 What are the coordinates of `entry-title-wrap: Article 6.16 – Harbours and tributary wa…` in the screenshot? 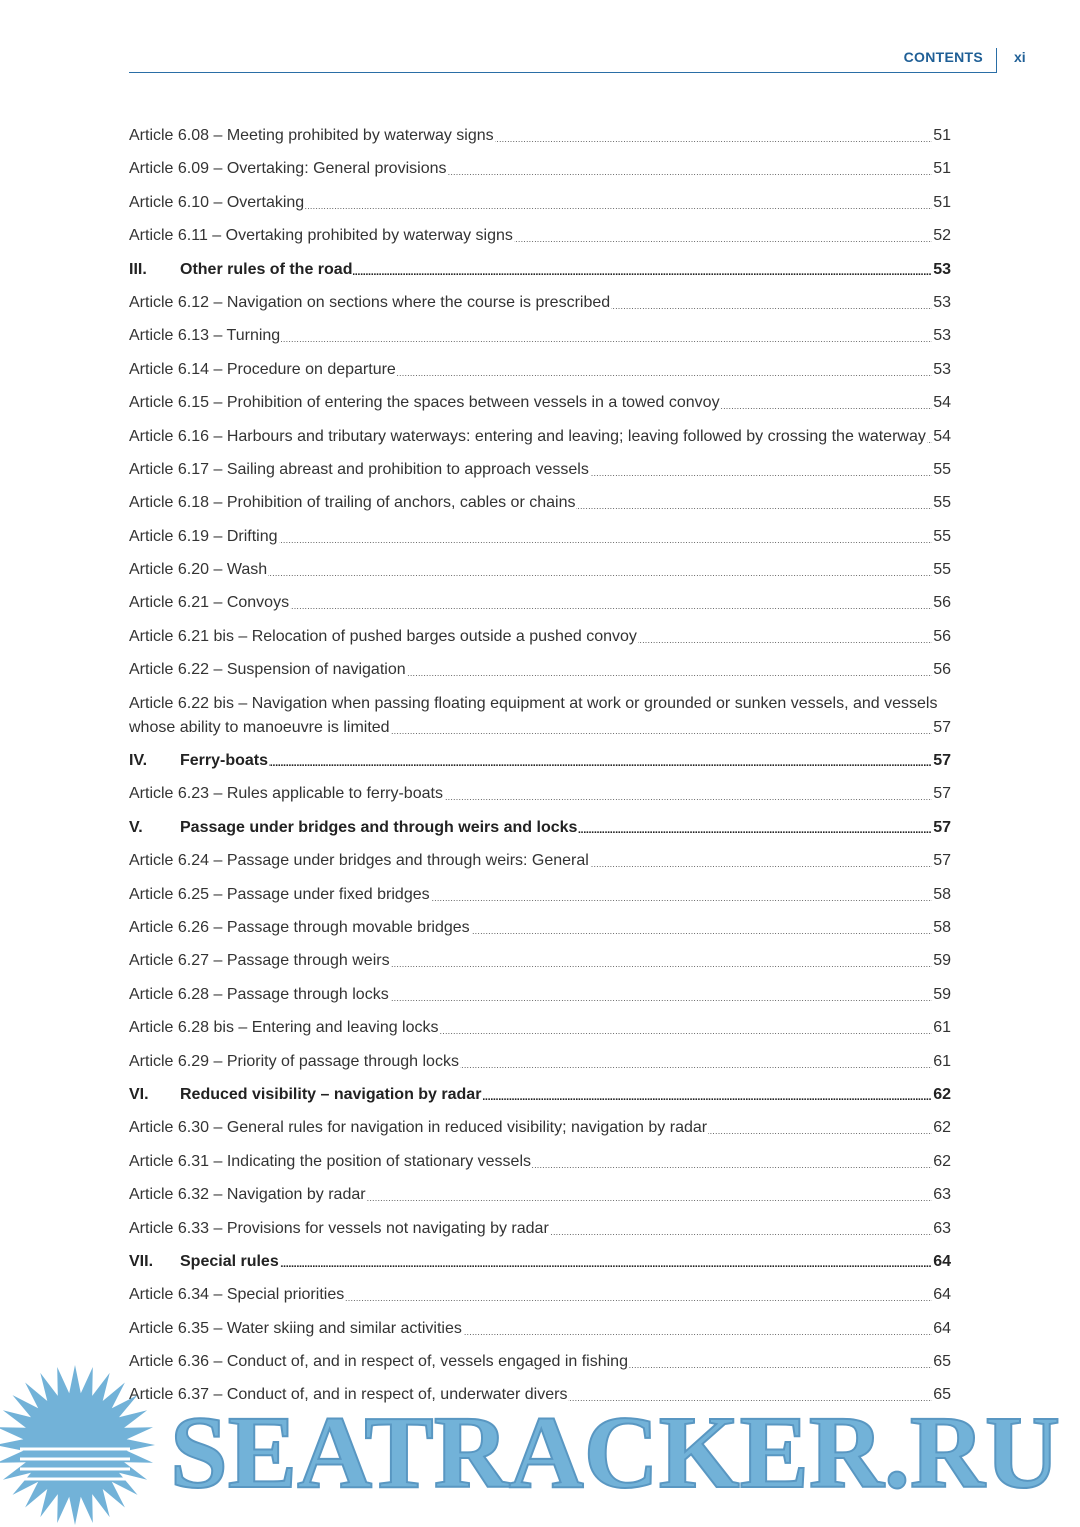 It's located at (528, 436).